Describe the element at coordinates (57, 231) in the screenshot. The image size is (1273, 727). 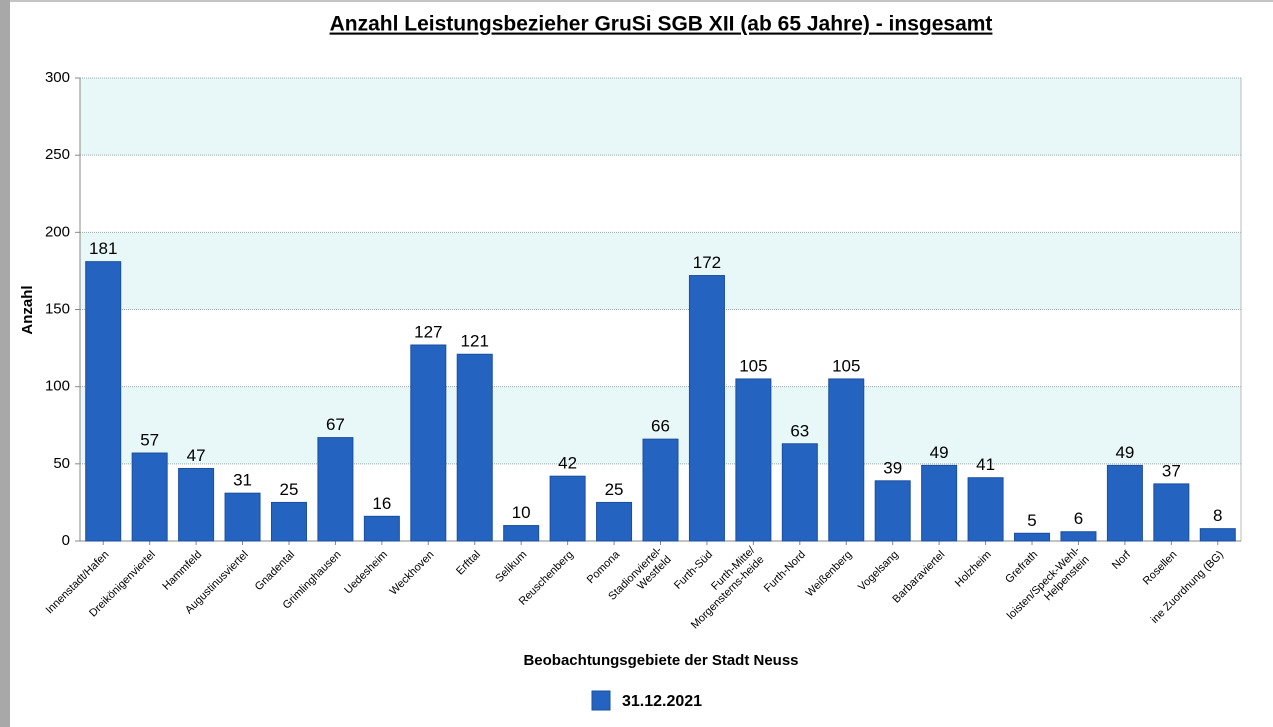
I see `y-tick-label: 200` at that location.